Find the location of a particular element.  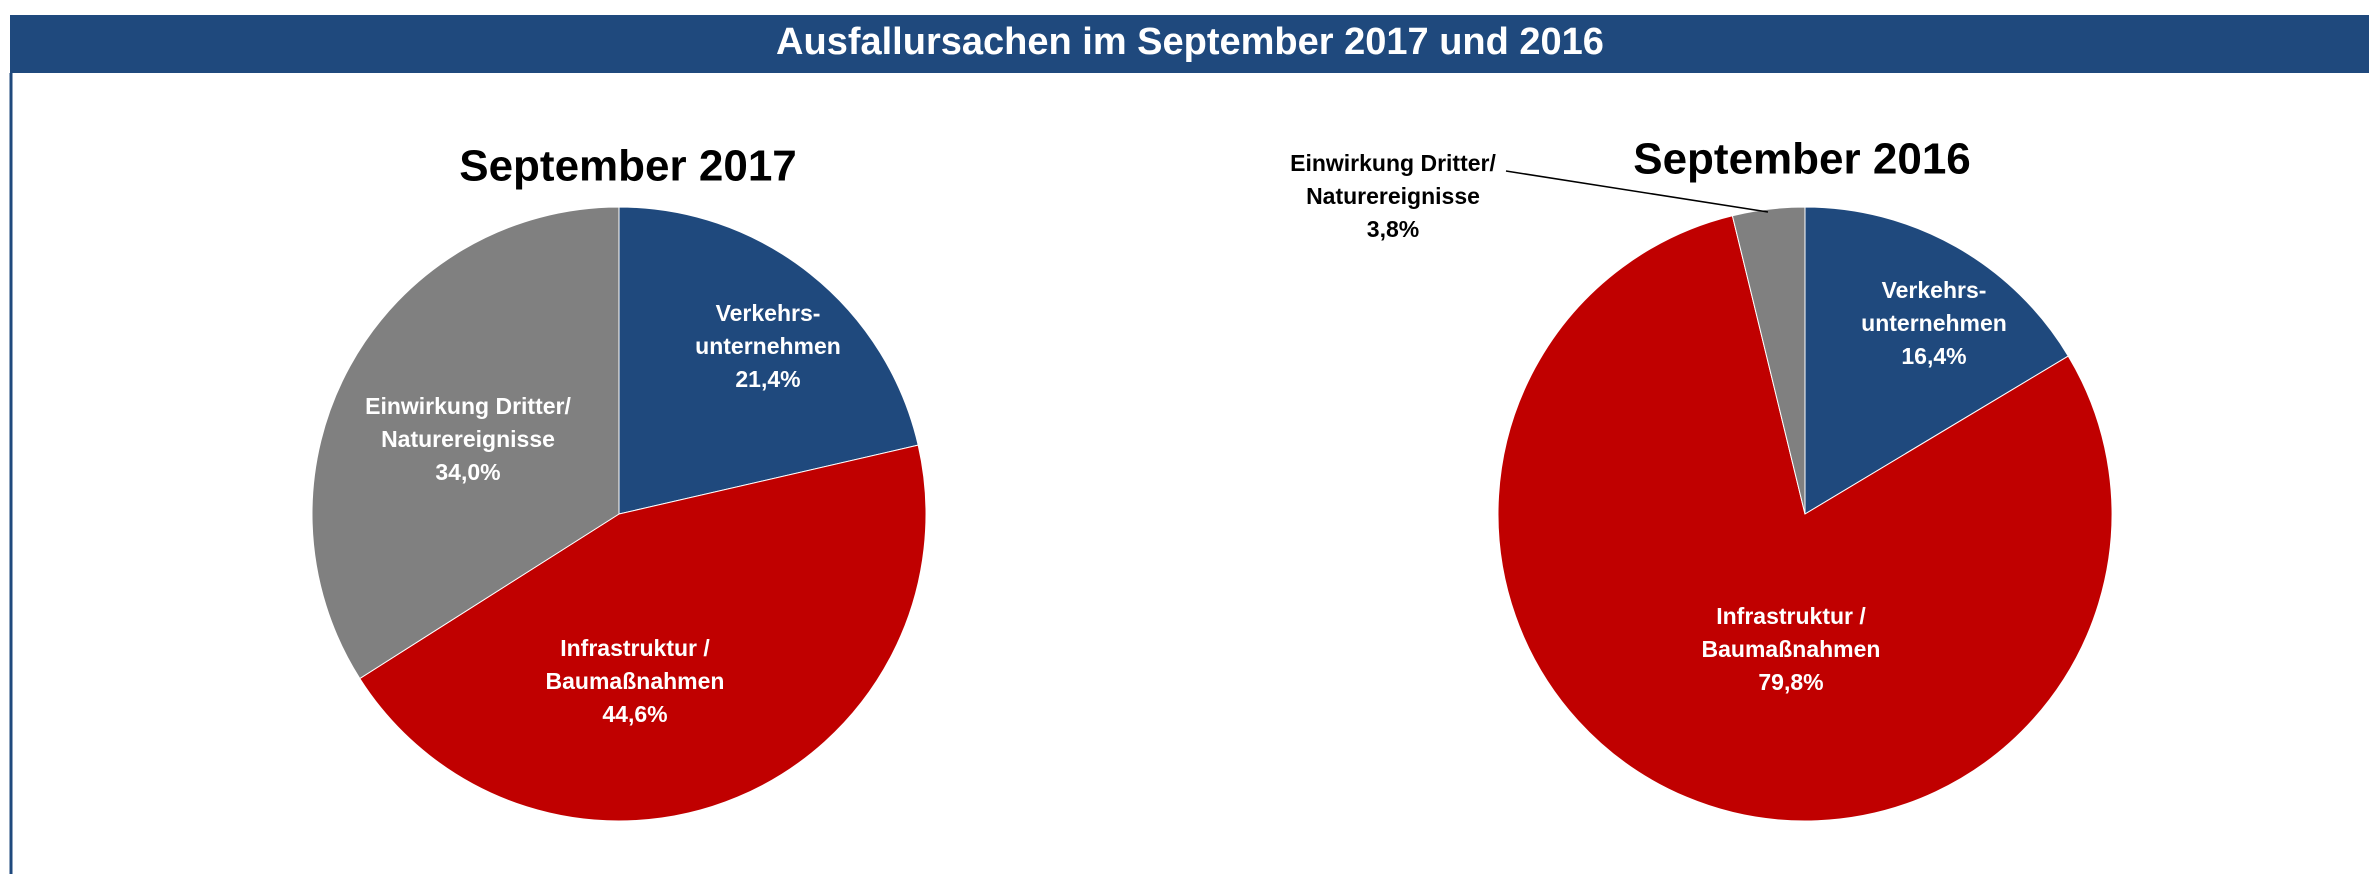

slice-value-label: 44,6% is located at coordinates (634, 714).